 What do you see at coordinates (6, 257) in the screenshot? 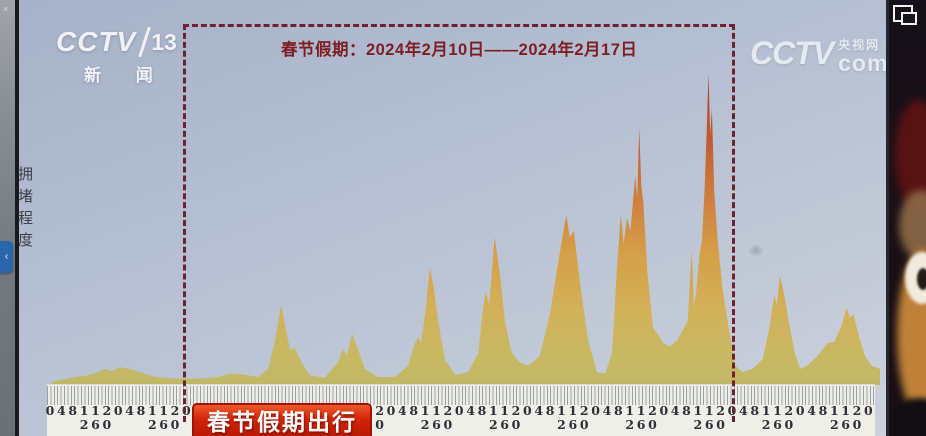
I see `side-tab-badge: ‹` at bounding box center [6, 257].